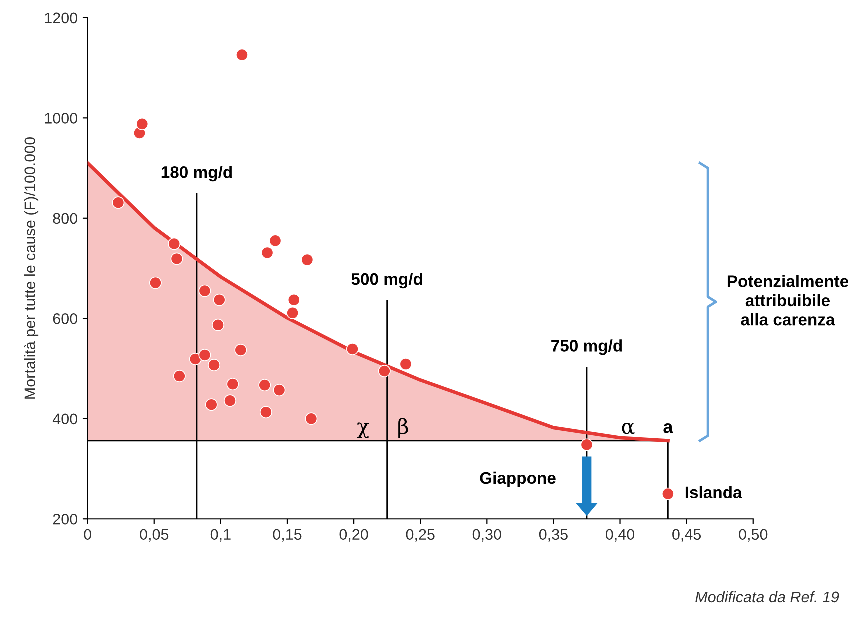 This screenshot has height=618, width=861. Describe the element at coordinates (65, 419) in the screenshot. I see `y-tick-label: 400` at that location.